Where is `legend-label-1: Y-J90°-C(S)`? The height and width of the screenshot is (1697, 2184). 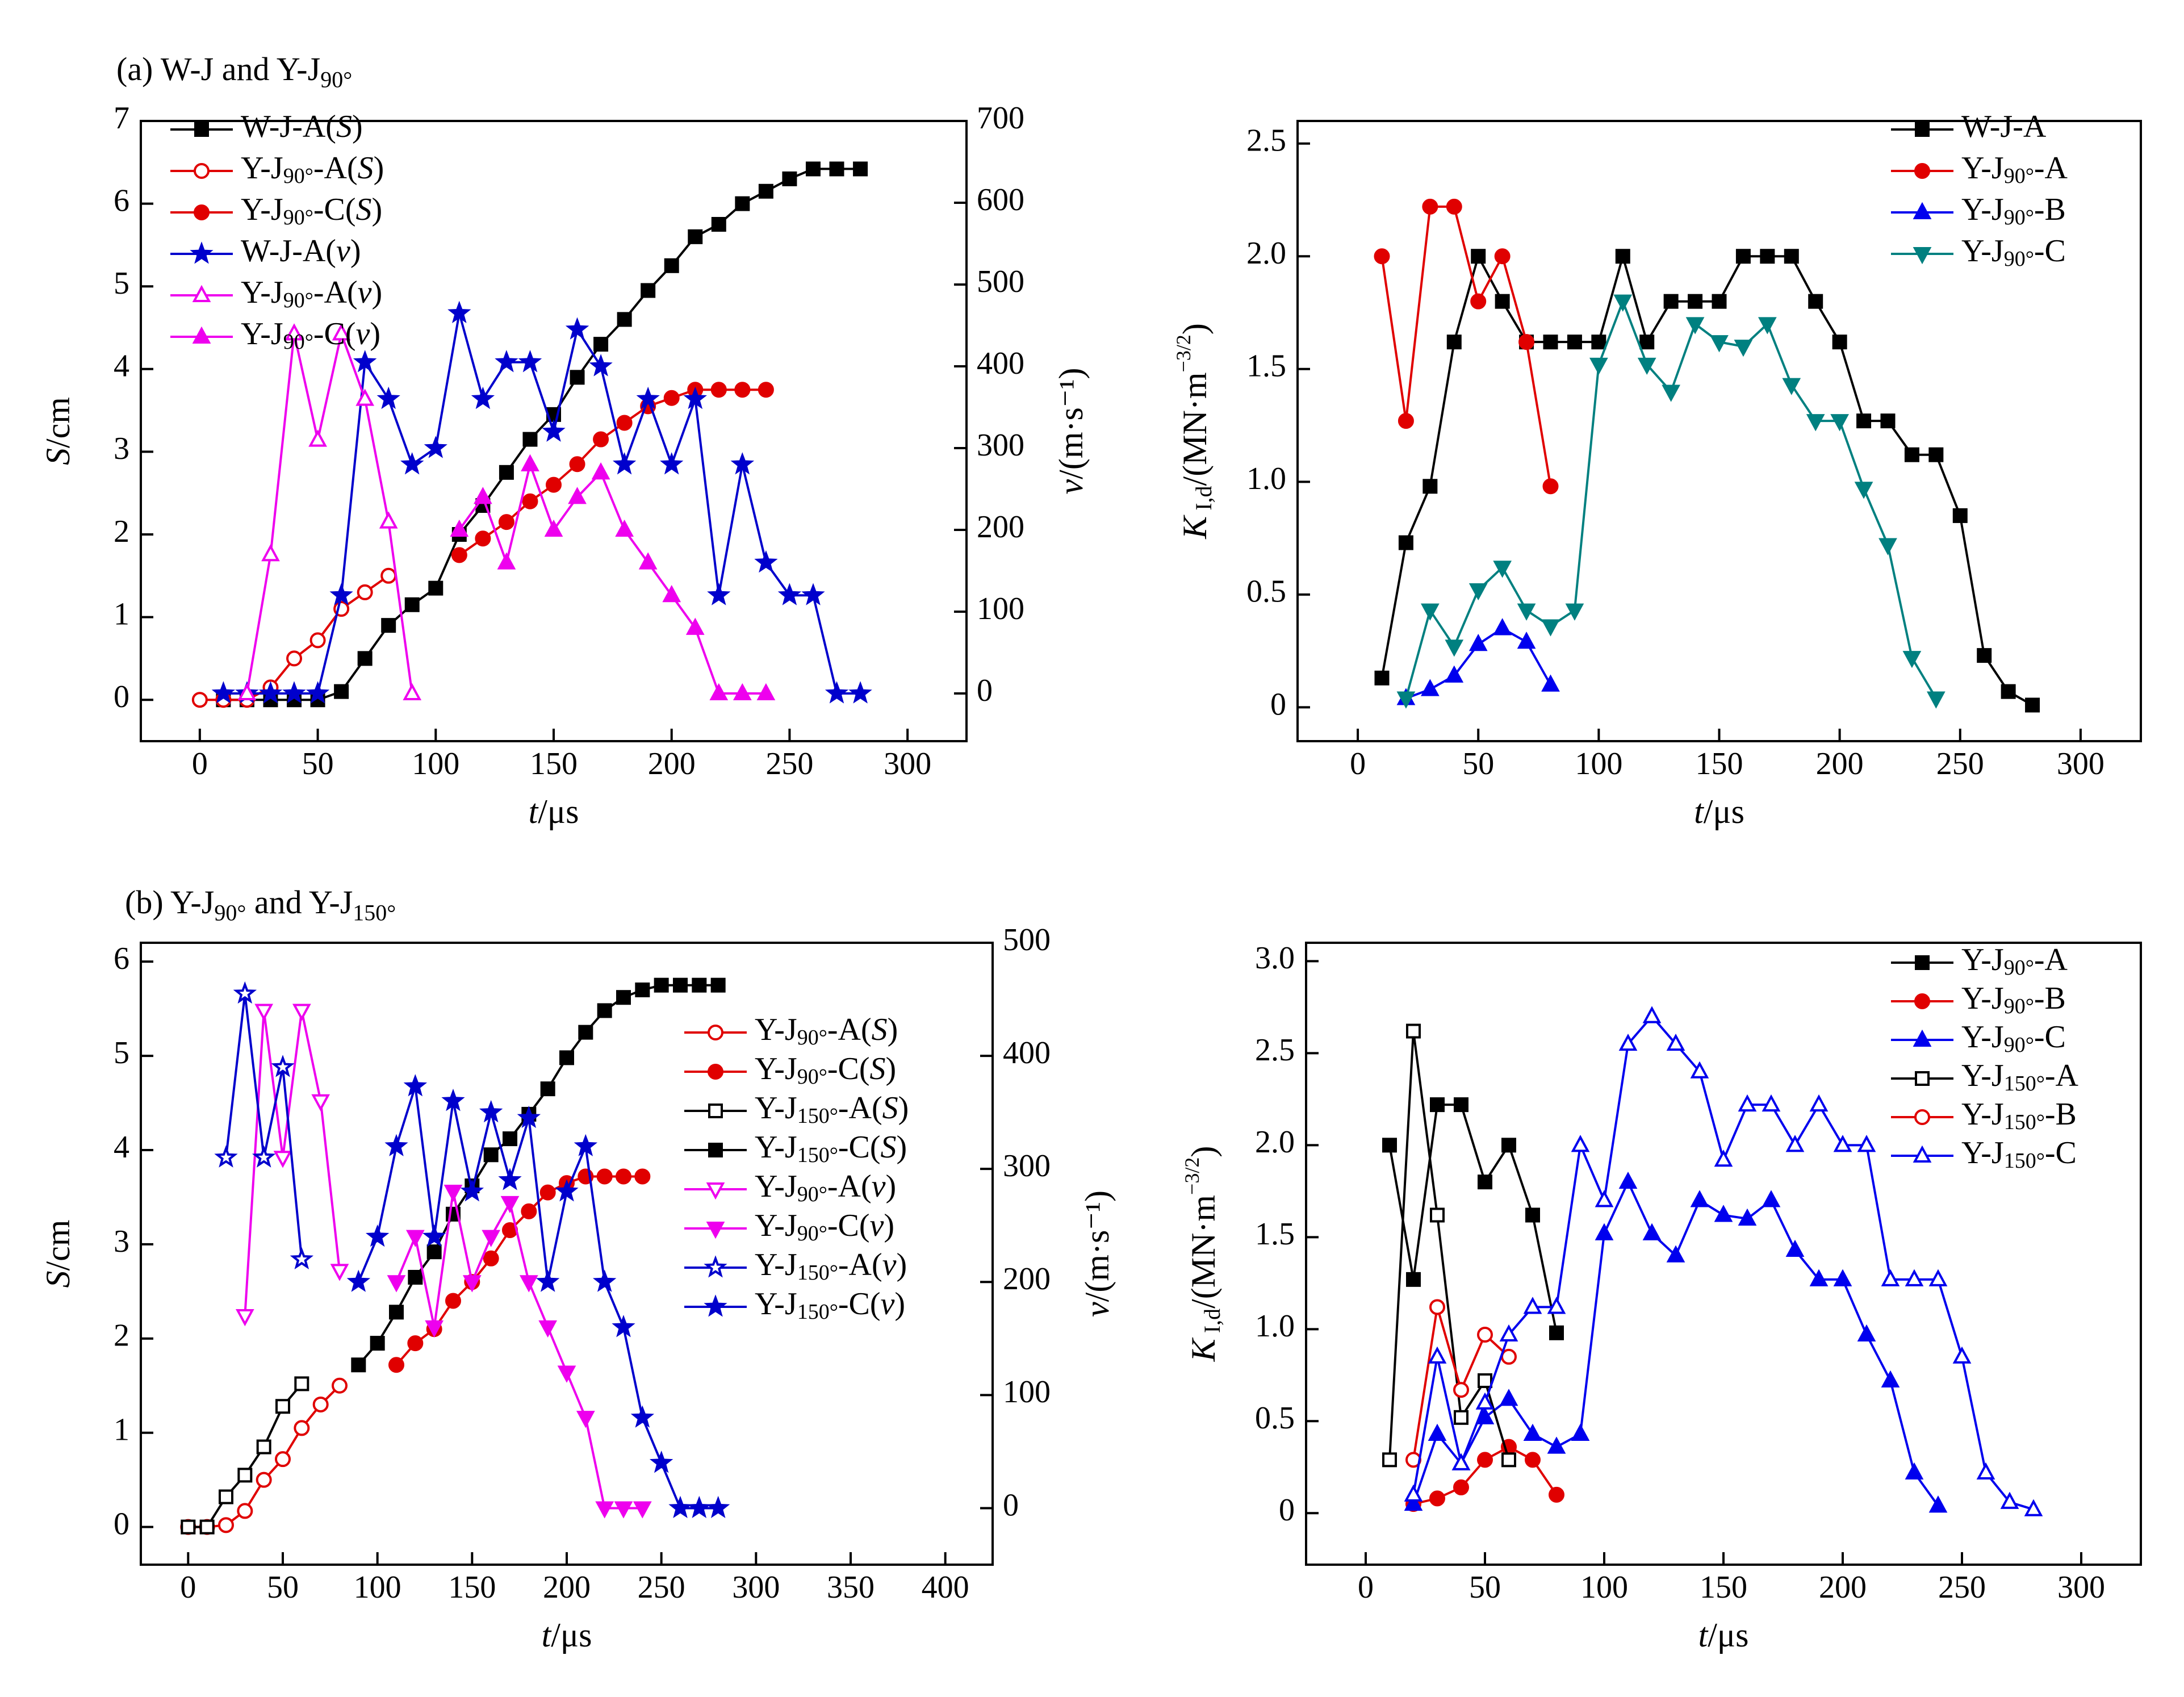
legend-label-1: Y-J90°-C(S) is located at coordinates (825, 1070).